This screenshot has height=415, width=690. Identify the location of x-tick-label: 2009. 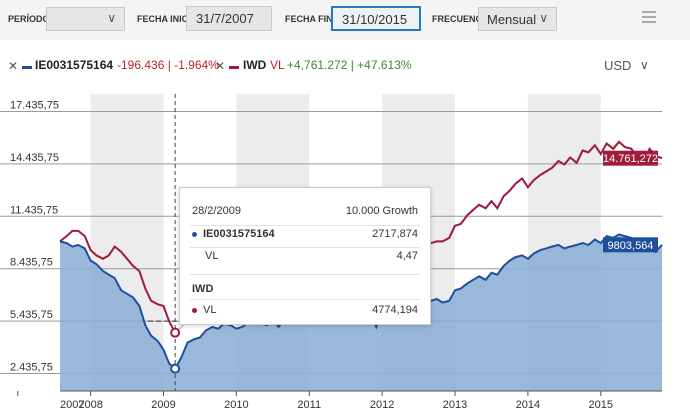
(163, 405).